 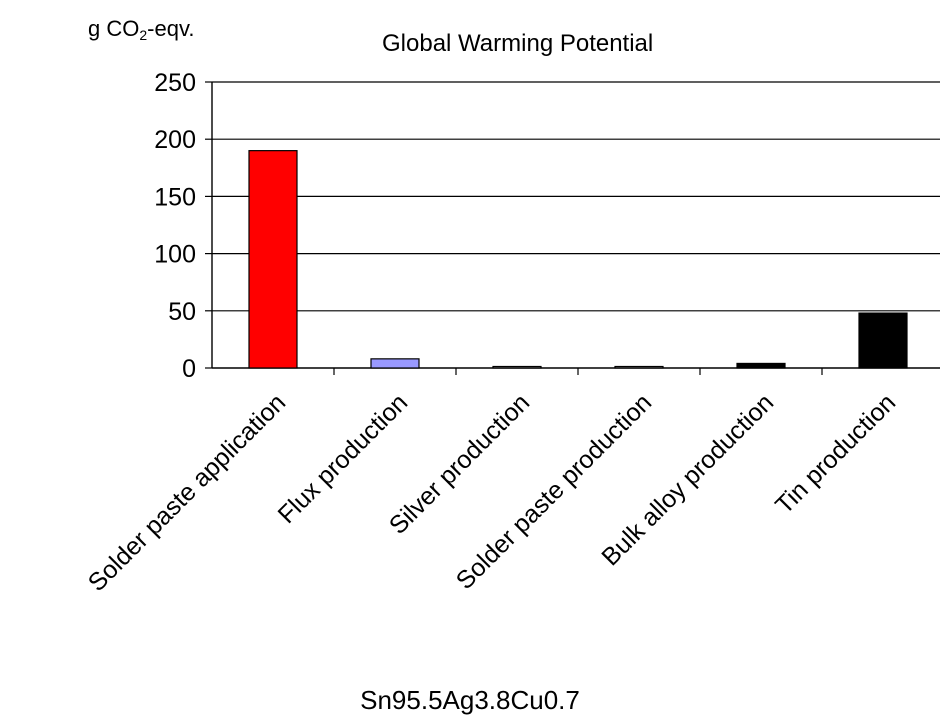 What do you see at coordinates (182, 312) in the screenshot?
I see `y-tick-label: 50` at bounding box center [182, 312].